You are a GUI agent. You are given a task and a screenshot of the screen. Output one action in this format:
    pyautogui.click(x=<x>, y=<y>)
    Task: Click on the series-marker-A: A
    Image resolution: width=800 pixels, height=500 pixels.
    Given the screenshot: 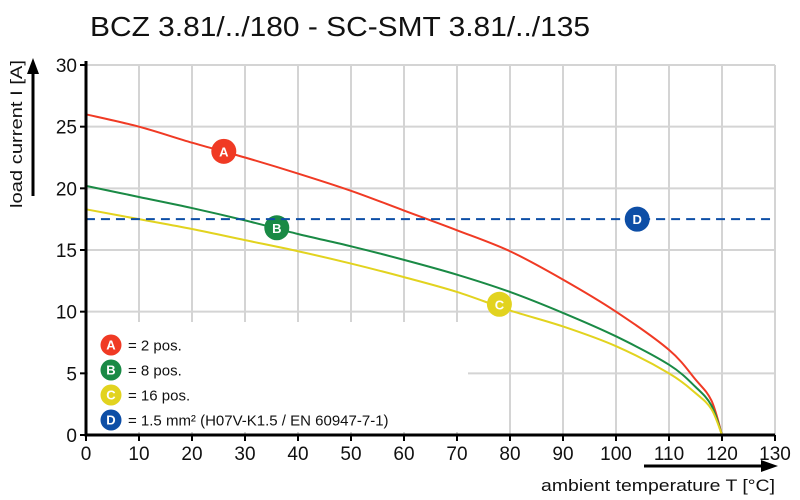 What is the action you would take?
    pyautogui.click(x=224, y=151)
    